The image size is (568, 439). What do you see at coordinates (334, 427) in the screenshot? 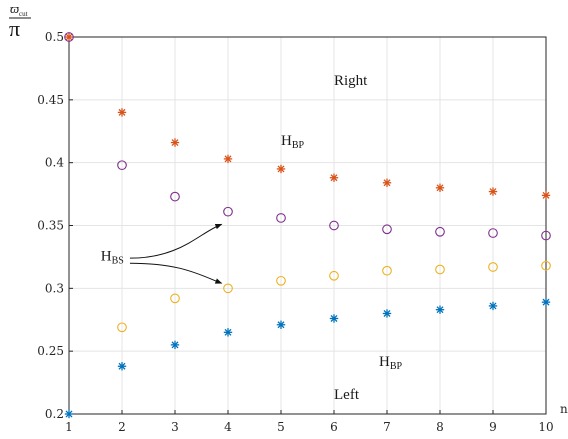
I see `x-tick-label: 6` at bounding box center [334, 427].